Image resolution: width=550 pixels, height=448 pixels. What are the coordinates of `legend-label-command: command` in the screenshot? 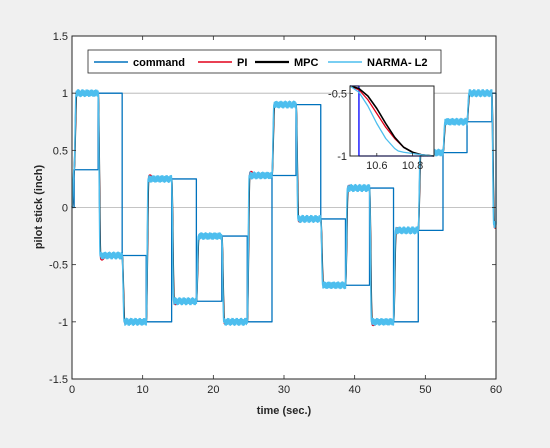 It's located at (159, 63).